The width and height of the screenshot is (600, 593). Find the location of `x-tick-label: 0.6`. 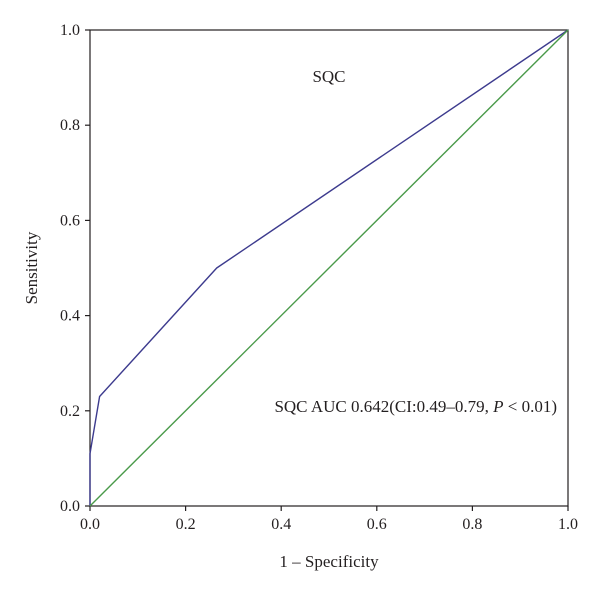

x-tick-label: 0.6 is located at coordinates (377, 524).